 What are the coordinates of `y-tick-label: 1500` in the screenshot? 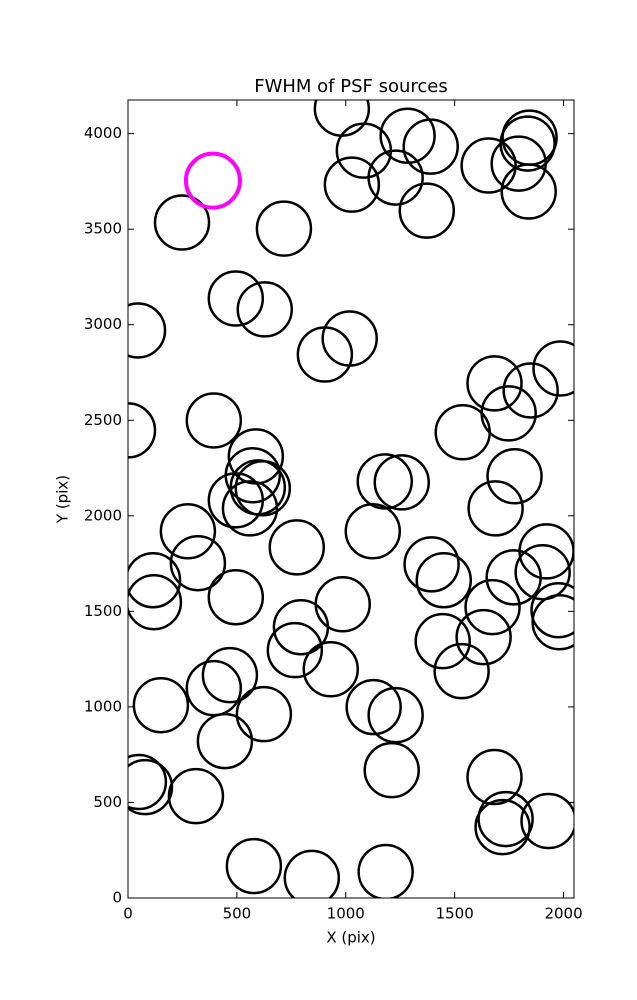 It's located at (103, 611).